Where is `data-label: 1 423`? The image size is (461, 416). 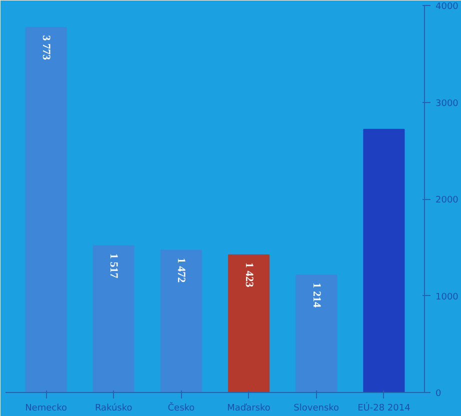
data-label: 1 423 is located at coordinates (248, 275).